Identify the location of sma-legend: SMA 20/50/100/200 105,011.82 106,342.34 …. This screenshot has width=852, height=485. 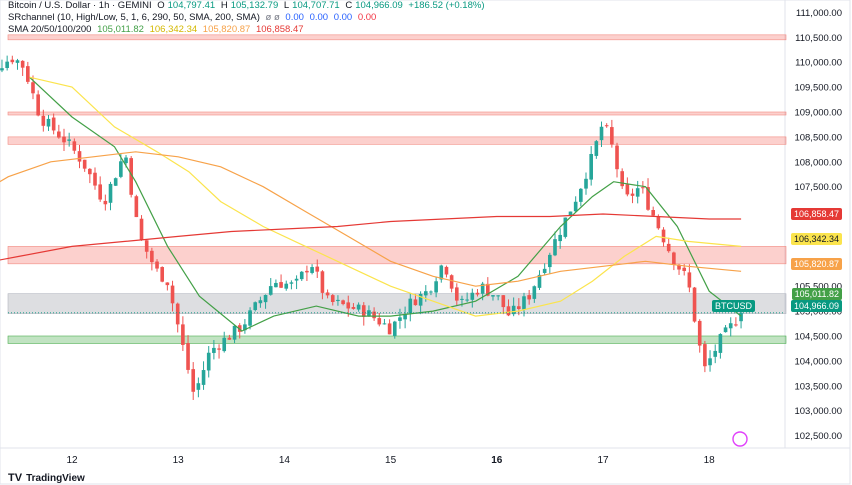
(157, 29).